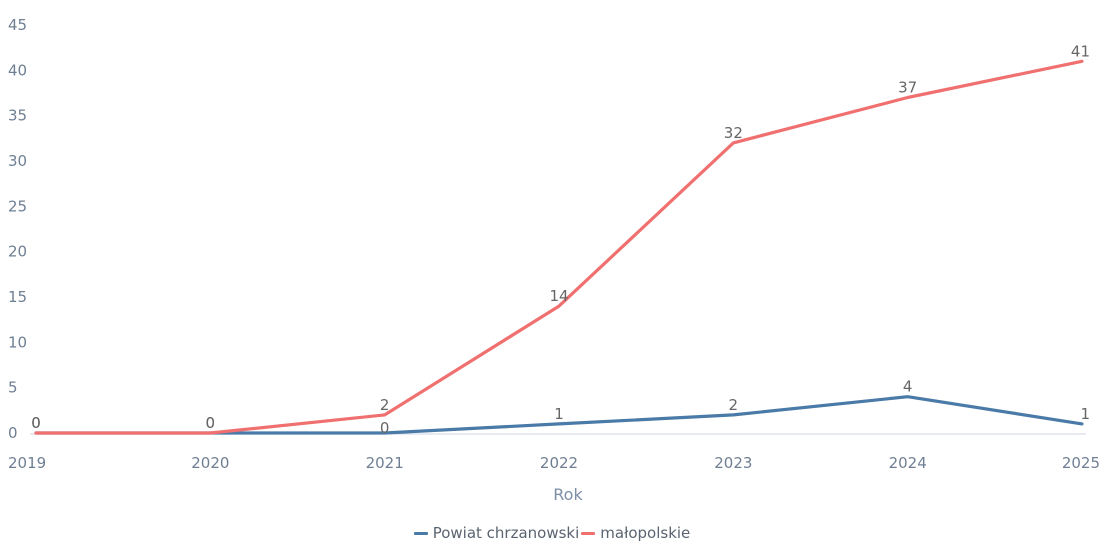 This screenshot has width=1104, height=548. I want to click on x-axis-ticks: 2019 2020 2021 2022 2023 2024 2025, so click(554, 463).